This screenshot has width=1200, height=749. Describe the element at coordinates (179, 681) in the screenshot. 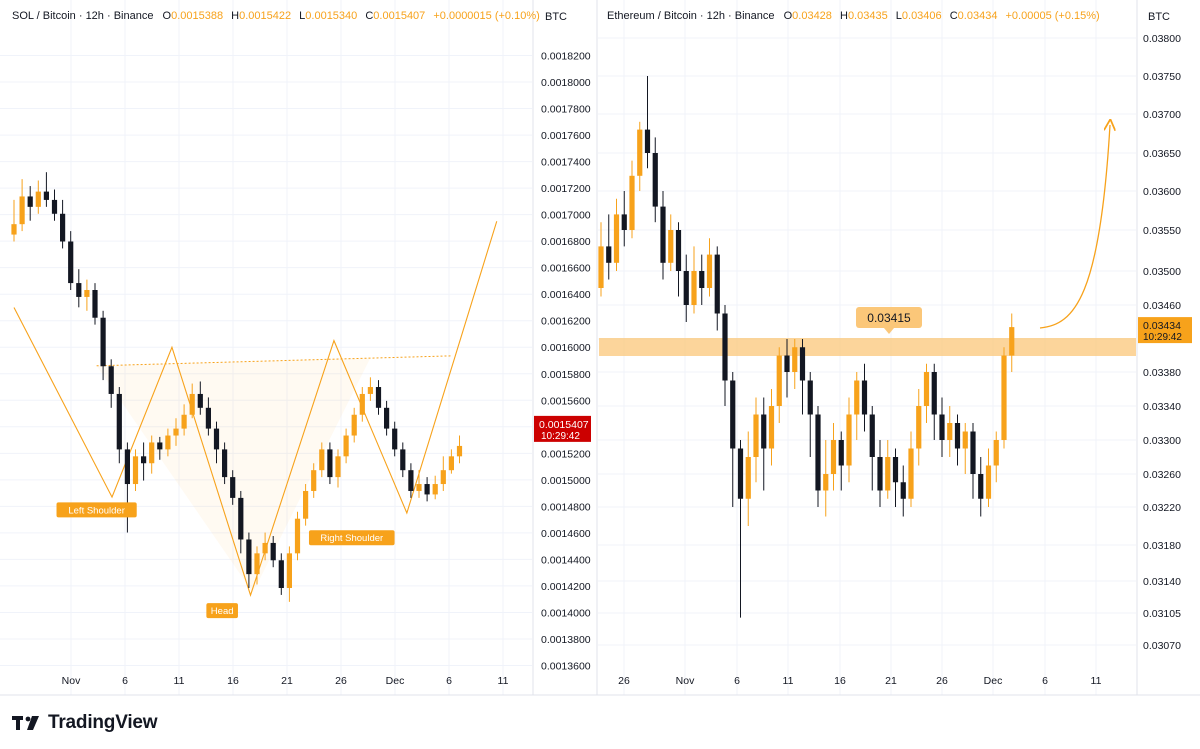

I see `sol-btc-time-tick: 11` at that location.